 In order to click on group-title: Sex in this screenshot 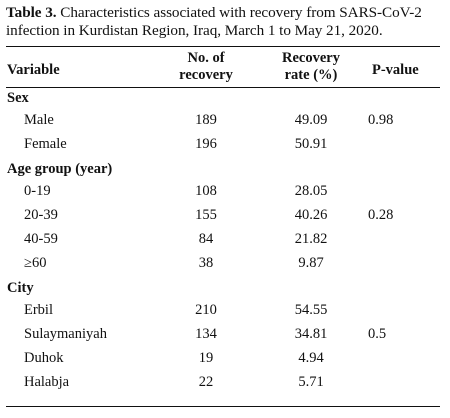, I will do `click(18, 98)`.